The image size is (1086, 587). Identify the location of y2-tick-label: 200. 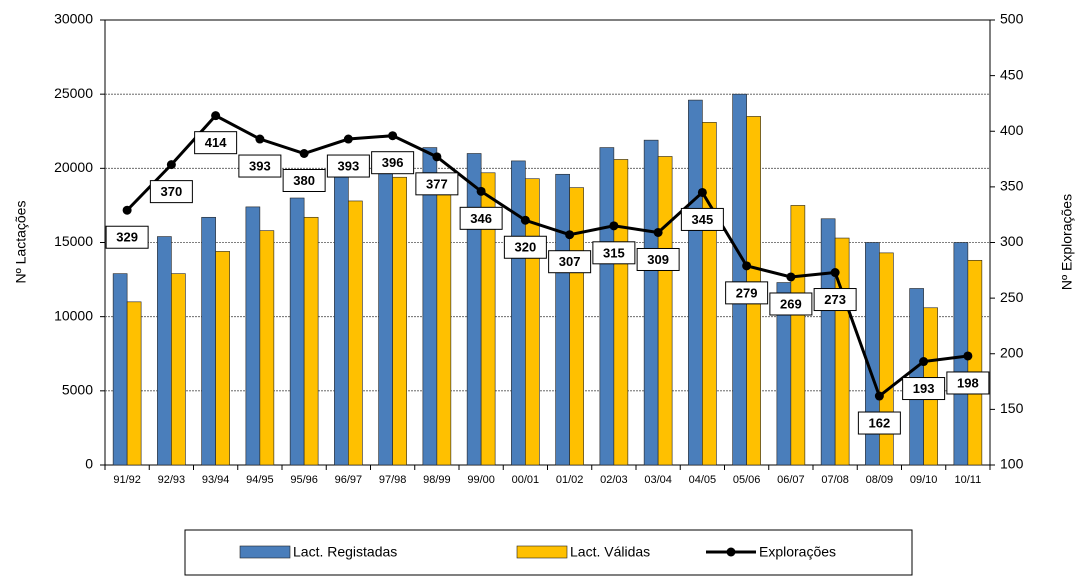
(1012, 352).